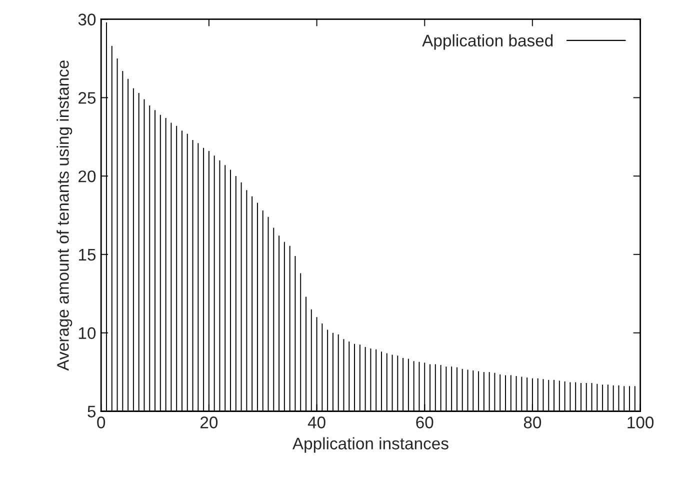 The width and height of the screenshot is (674, 481). Describe the element at coordinates (92, 412) in the screenshot. I see `y-tick-label: 5` at that location.